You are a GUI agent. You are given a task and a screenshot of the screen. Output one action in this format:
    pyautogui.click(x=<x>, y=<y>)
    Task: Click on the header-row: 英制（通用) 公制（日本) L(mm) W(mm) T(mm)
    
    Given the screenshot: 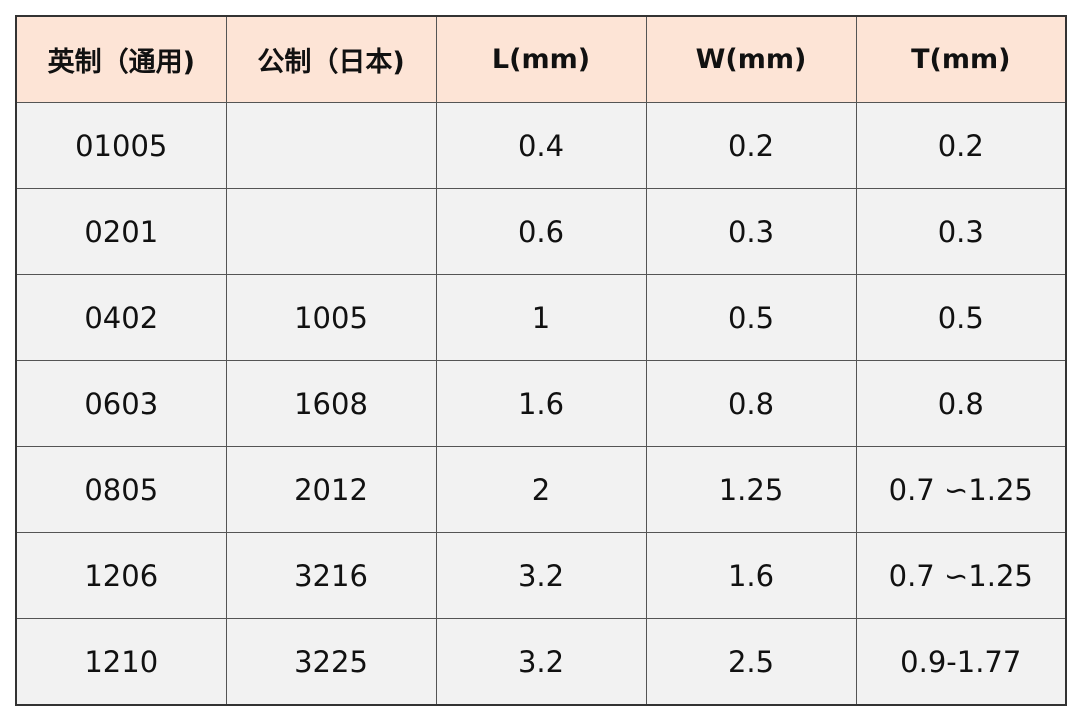 What is the action you would take?
    pyautogui.click(x=541, y=59)
    